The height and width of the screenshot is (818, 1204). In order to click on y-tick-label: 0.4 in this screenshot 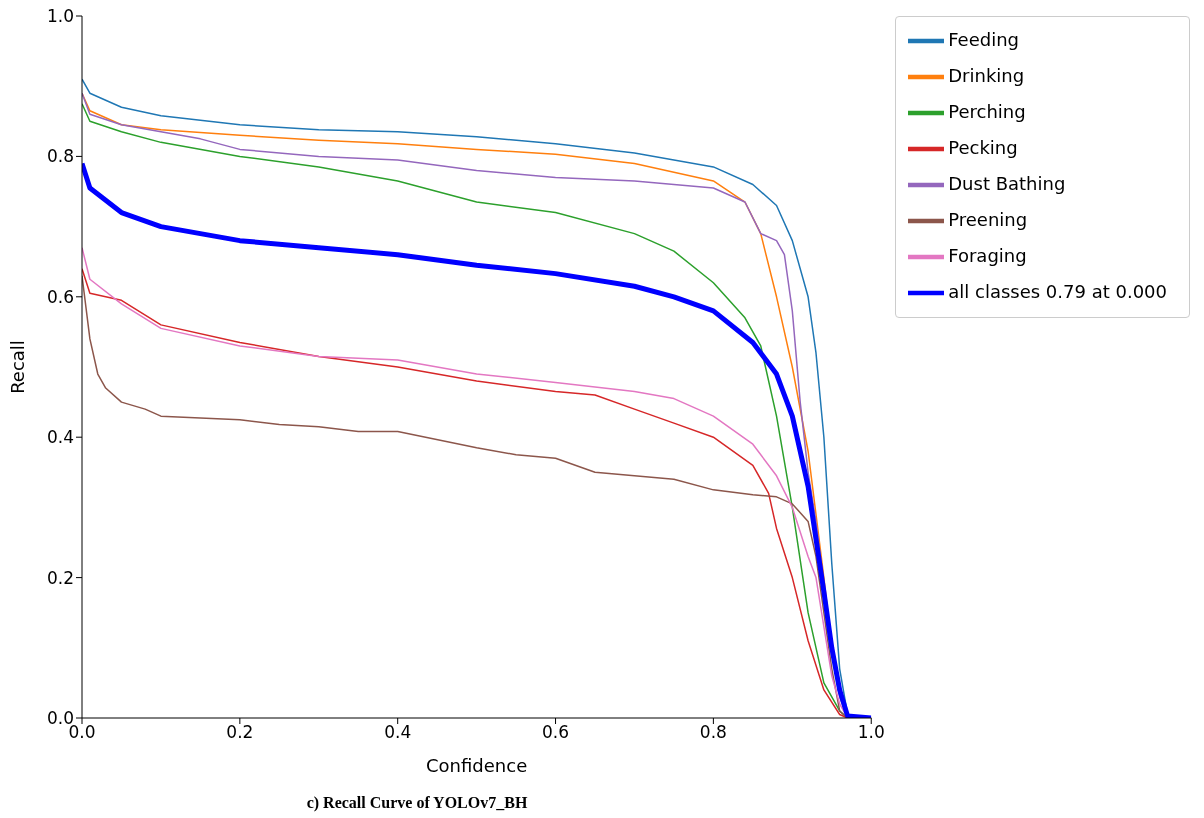, I will do `click(60, 437)`.